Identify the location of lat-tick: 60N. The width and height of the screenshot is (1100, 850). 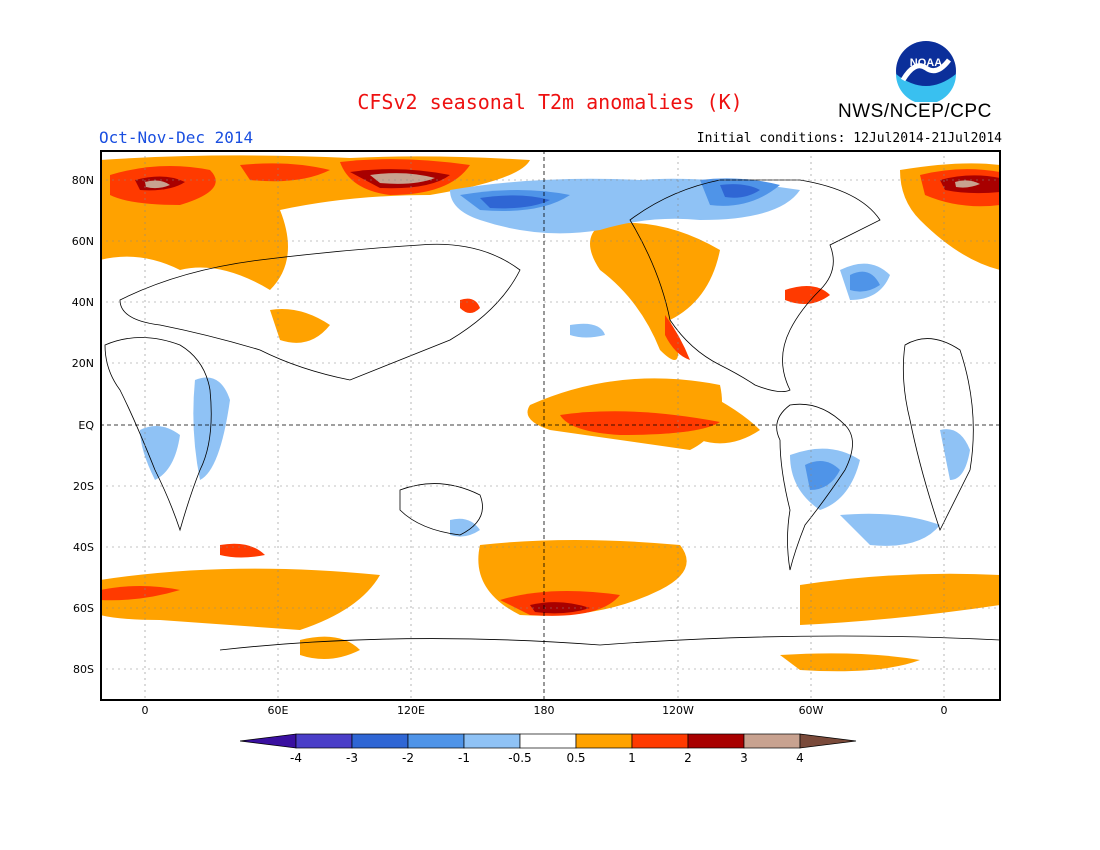
(83, 241).